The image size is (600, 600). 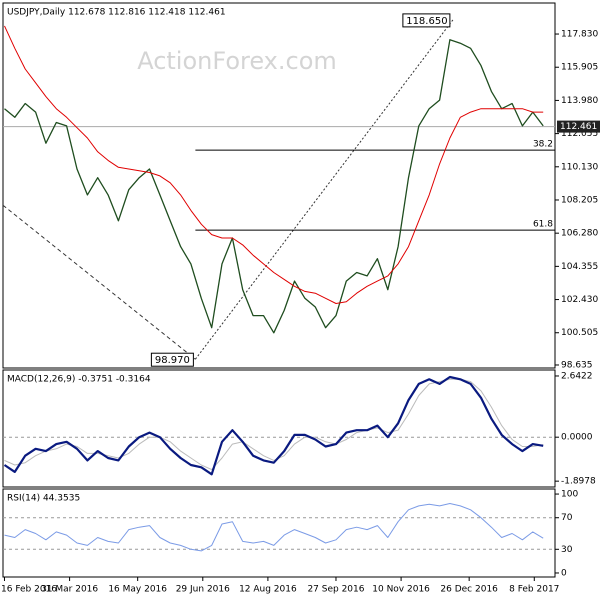 What do you see at coordinates (534, 590) in the screenshot?
I see `x-tick-label: 8 Feb 2017` at bounding box center [534, 590].